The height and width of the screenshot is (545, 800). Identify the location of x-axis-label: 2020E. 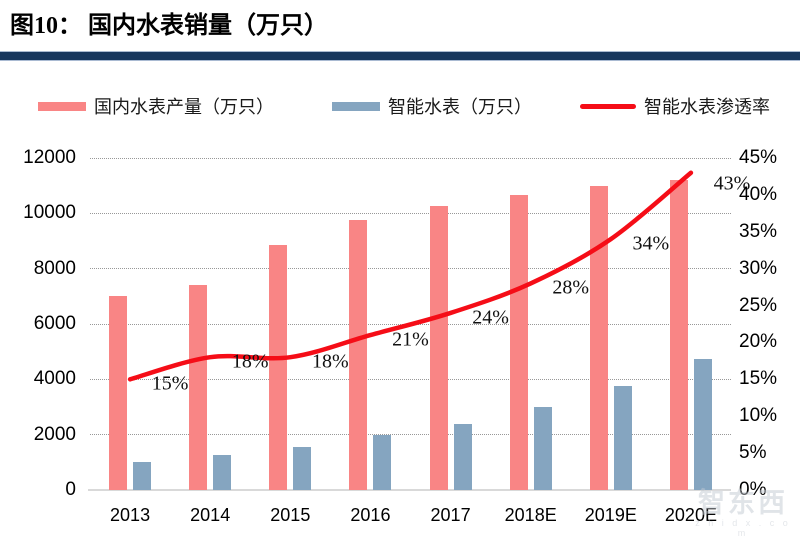
(690, 515).